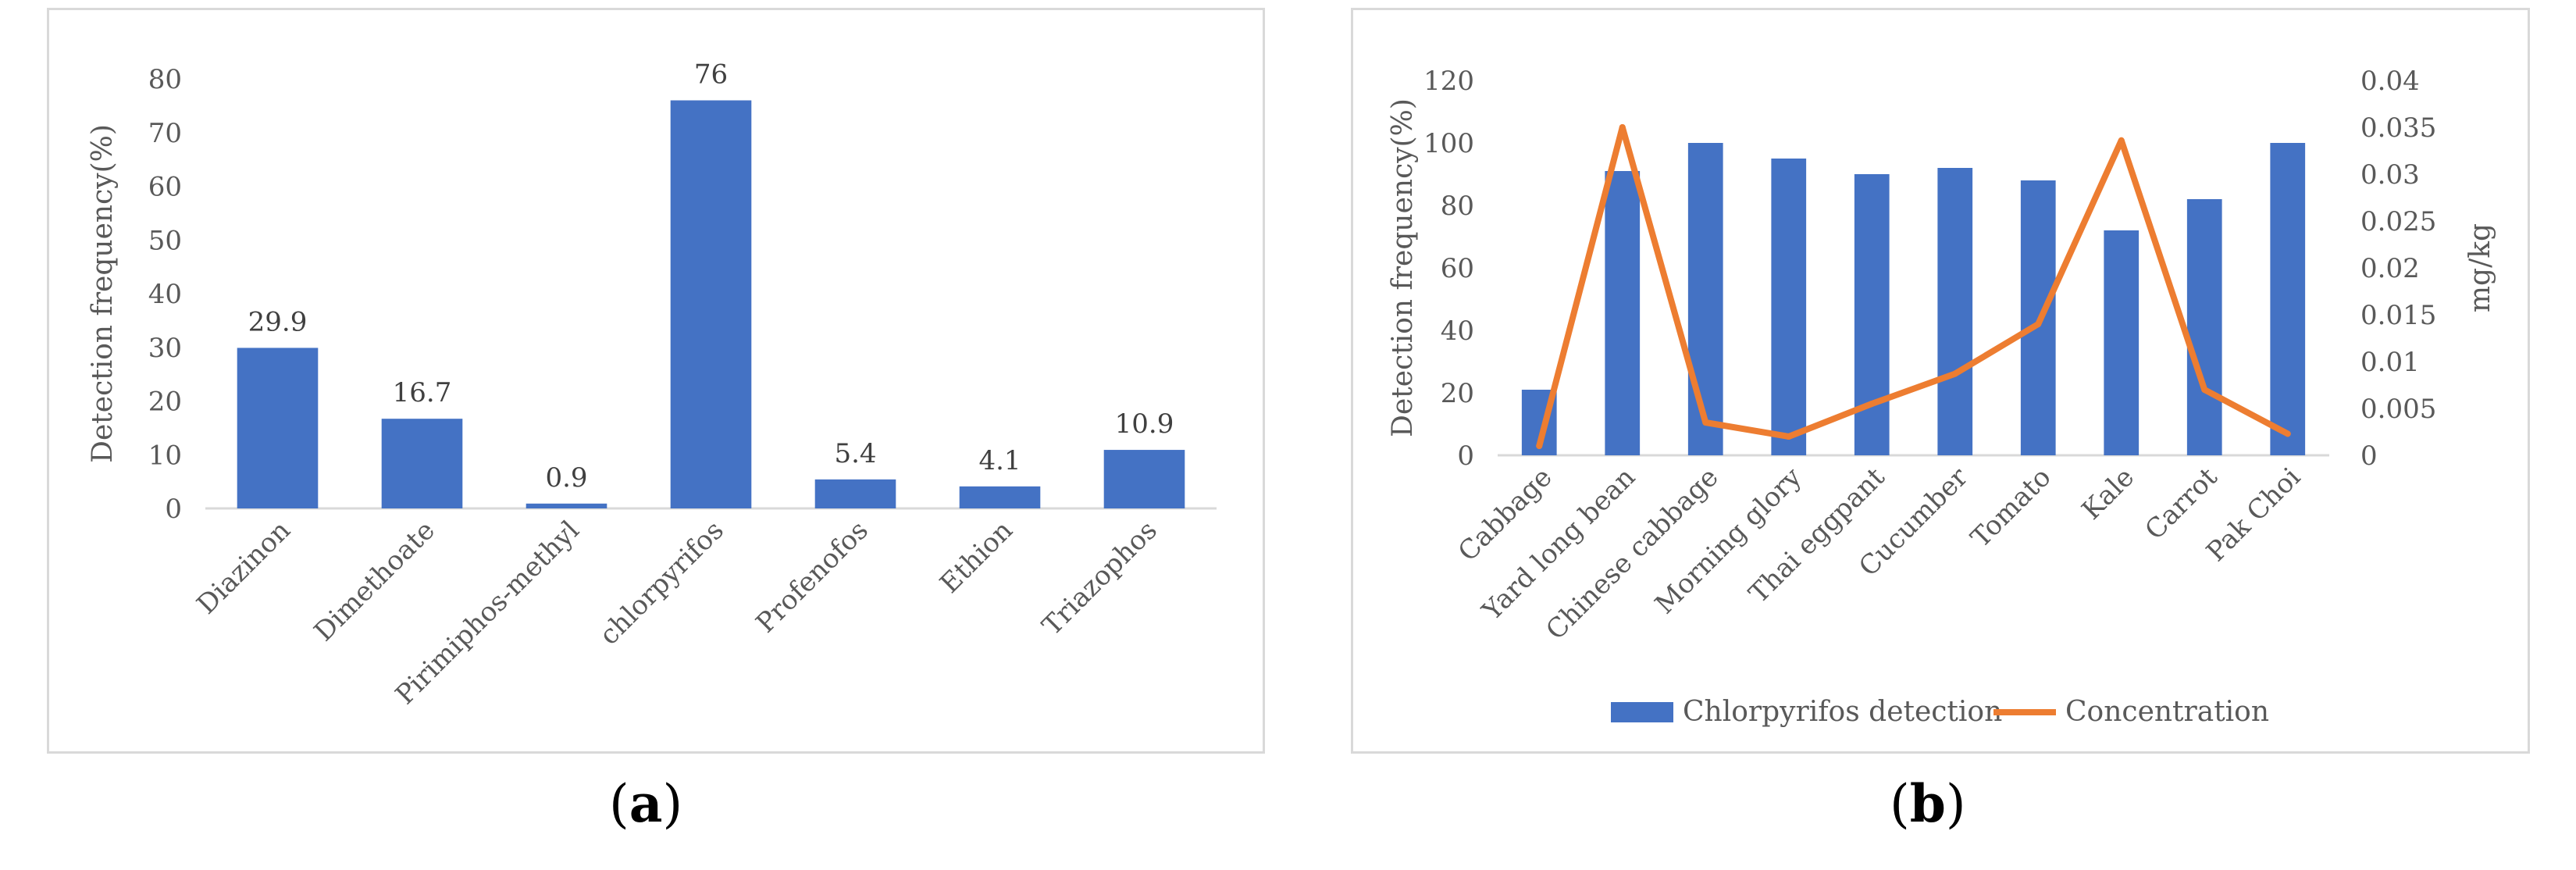  What do you see at coordinates (2204, 327) in the screenshot?
I see `bar-carrot` at bounding box center [2204, 327].